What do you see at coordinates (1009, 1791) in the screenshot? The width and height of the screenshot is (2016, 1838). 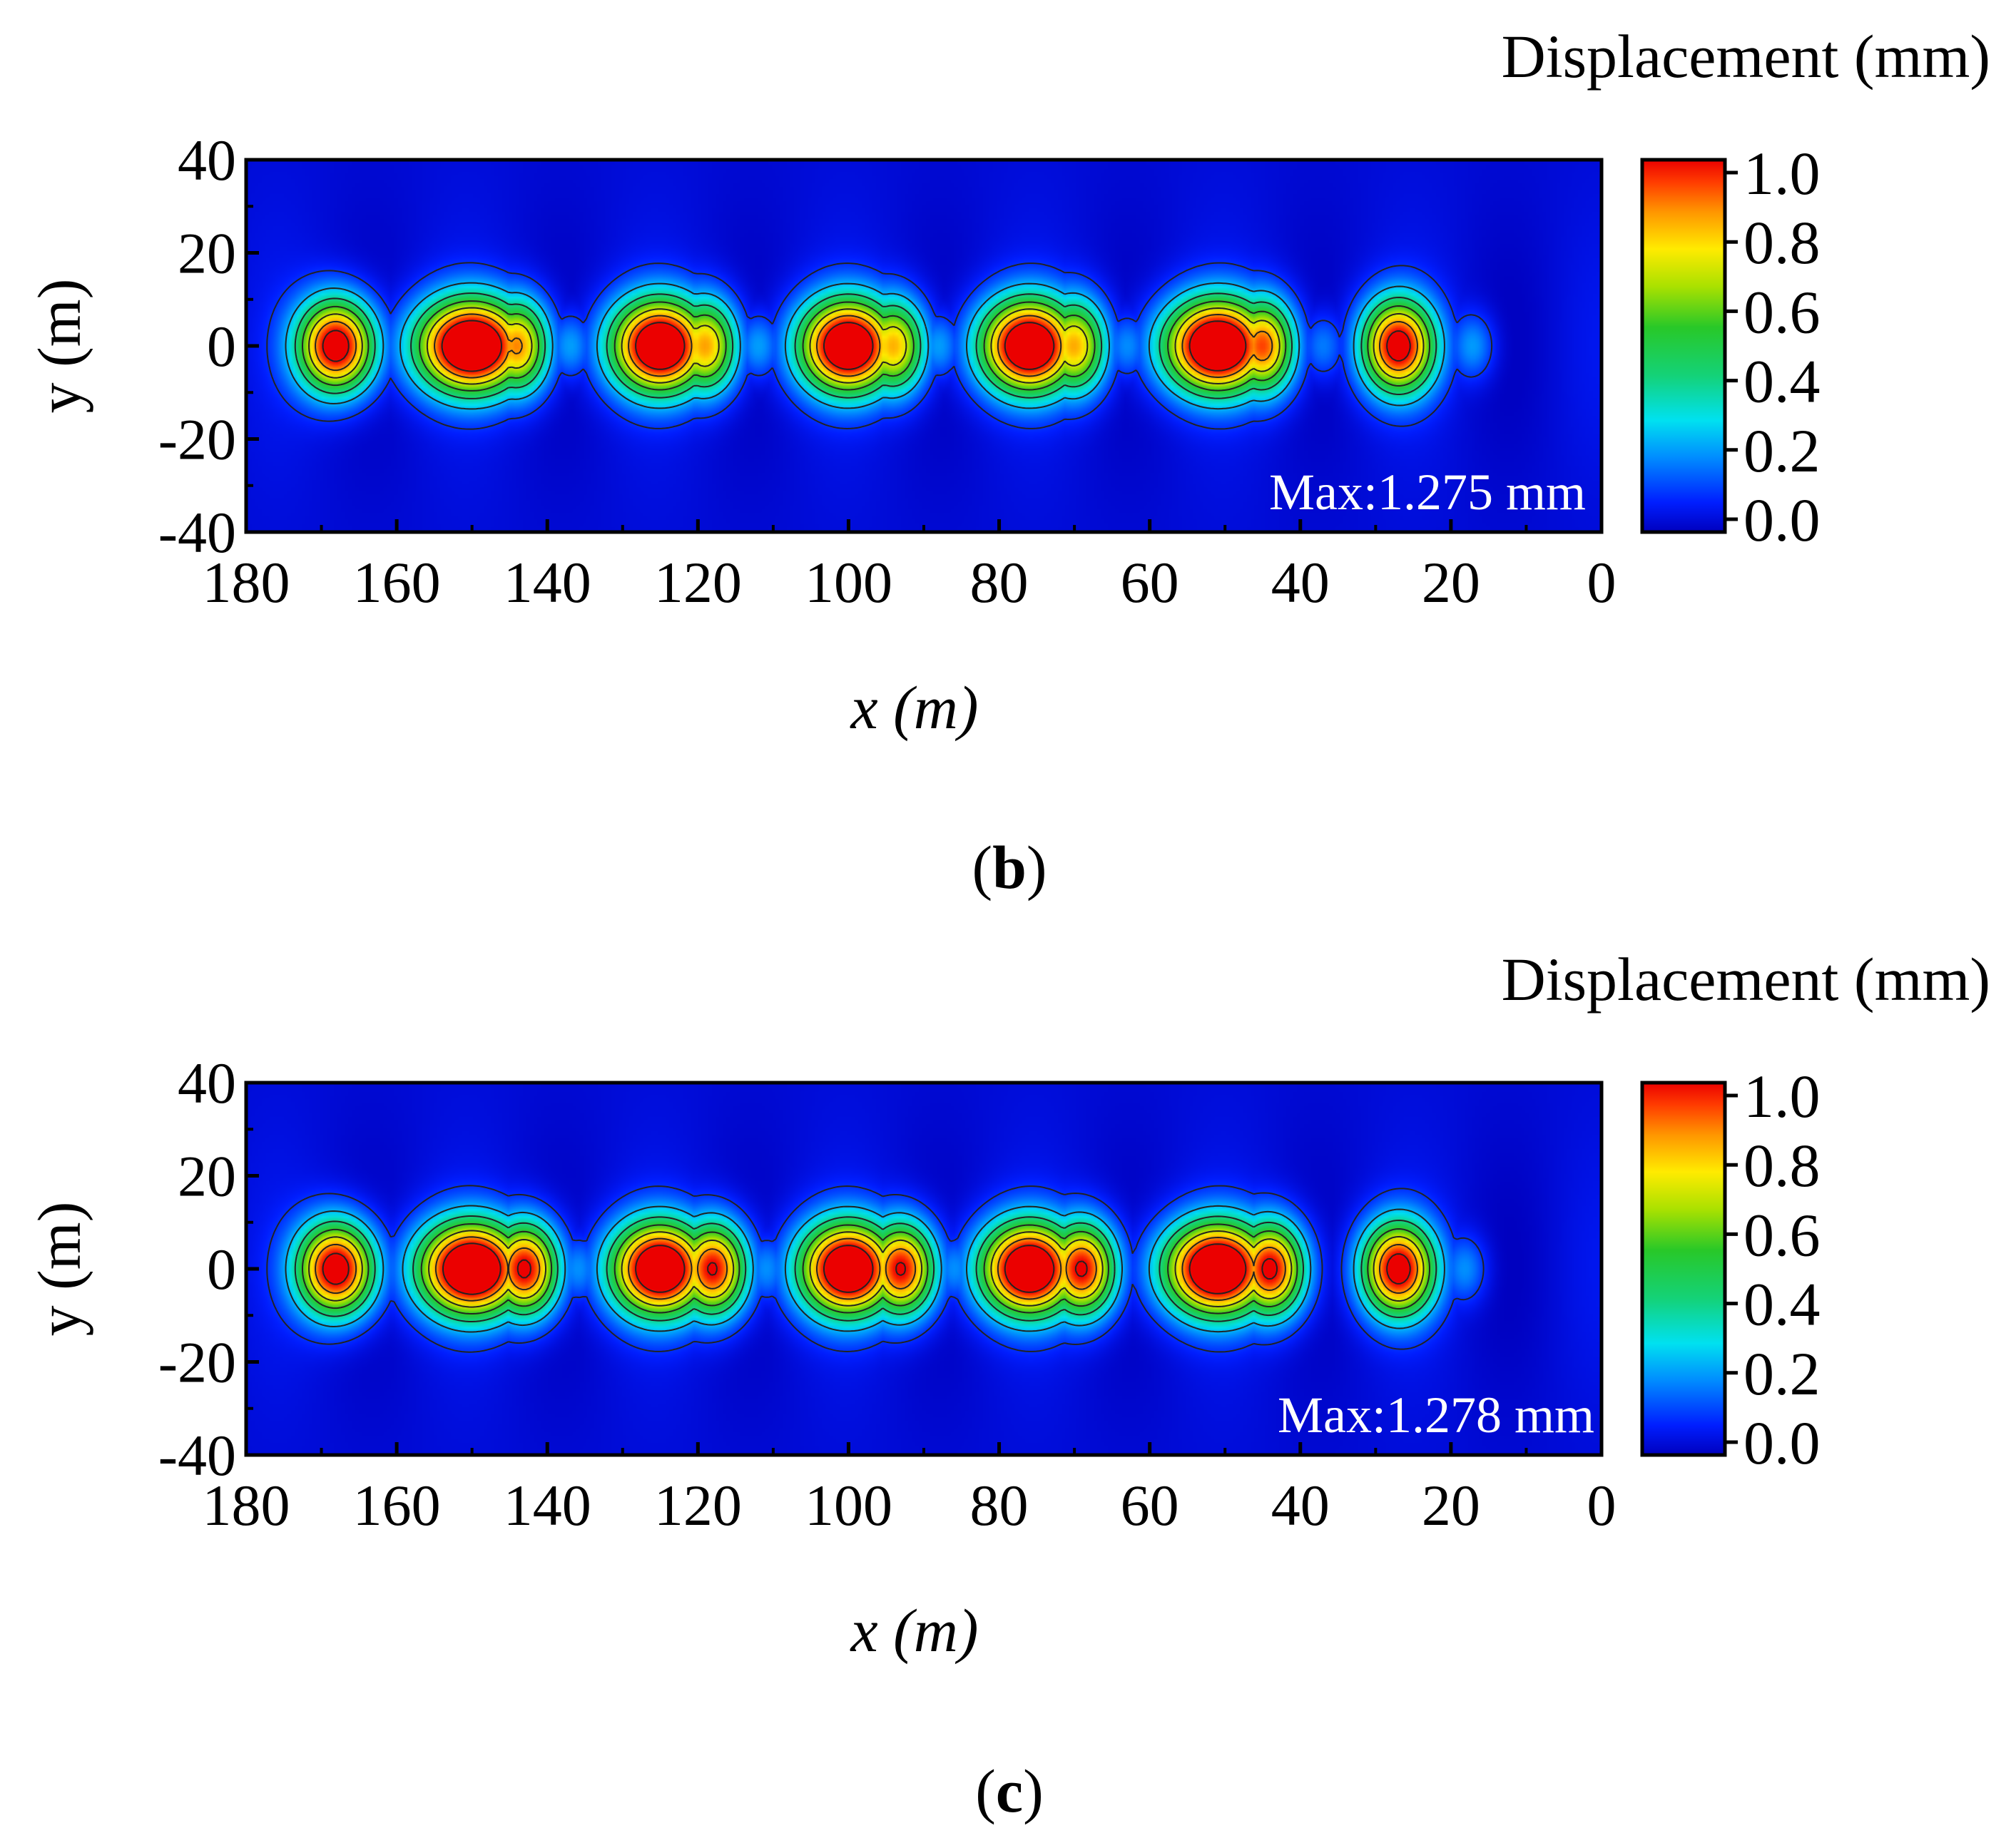 I see `panel-label: (c)` at bounding box center [1009, 1791].